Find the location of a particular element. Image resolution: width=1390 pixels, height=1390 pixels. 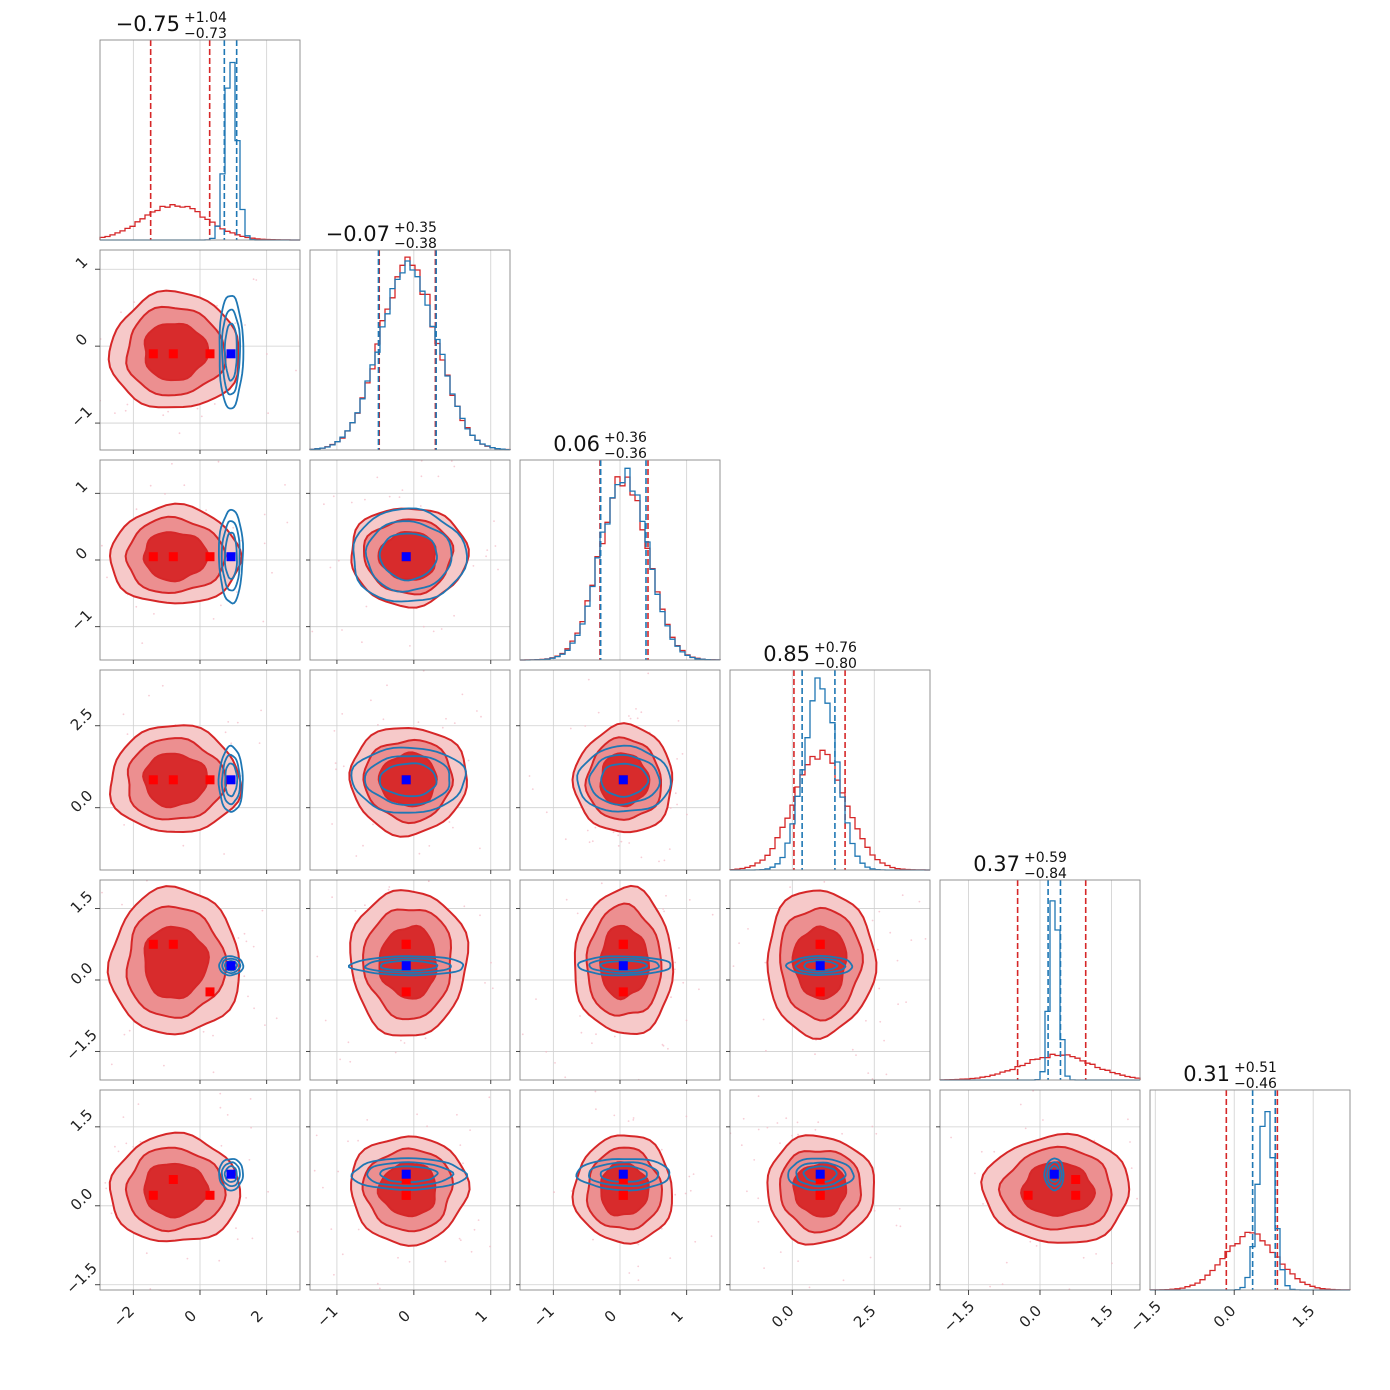

hist-title-minus: −0.73 is located at coordinates (205, 34).